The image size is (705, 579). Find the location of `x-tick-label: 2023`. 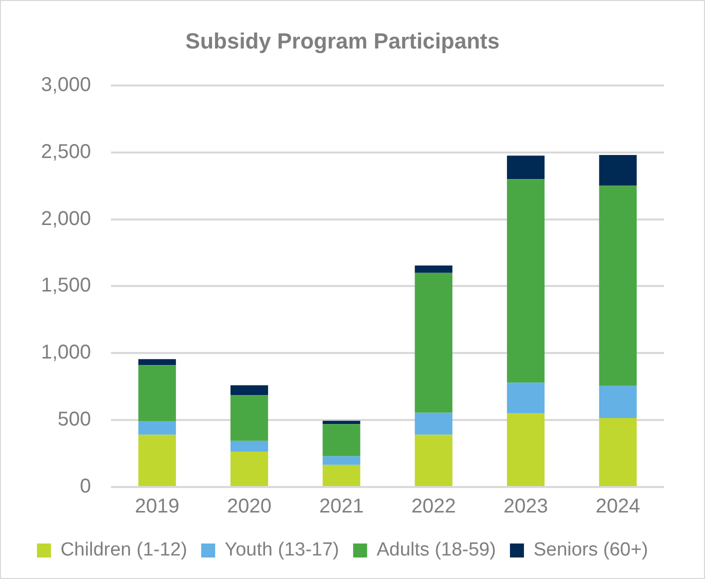

x-tick-label: 2023 is located at coordinates (526, 507).